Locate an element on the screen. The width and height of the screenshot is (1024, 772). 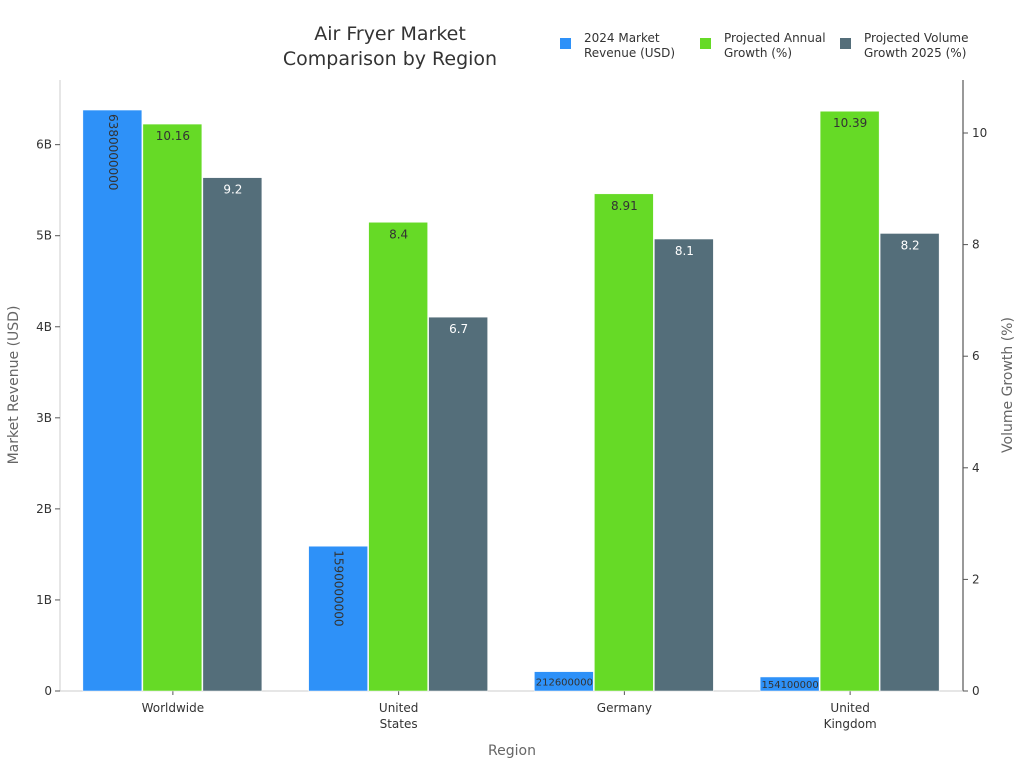
y-tick-label: 5B is located at coordinates (44, 236).